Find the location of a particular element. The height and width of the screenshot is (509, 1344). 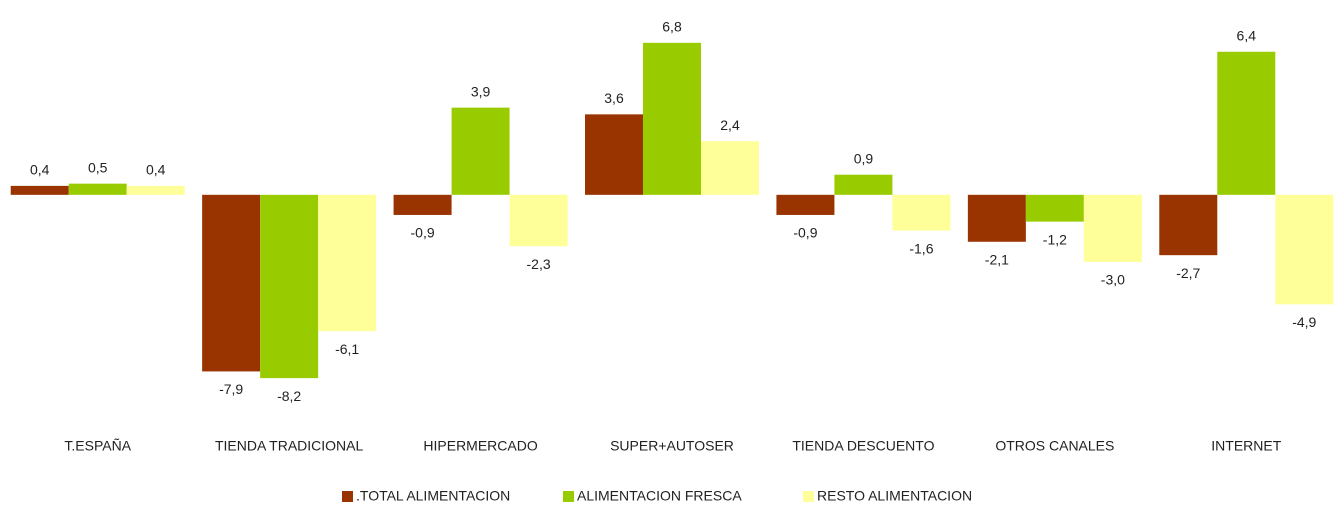

data-label: -7,9 is located at coordinates (231, 389).